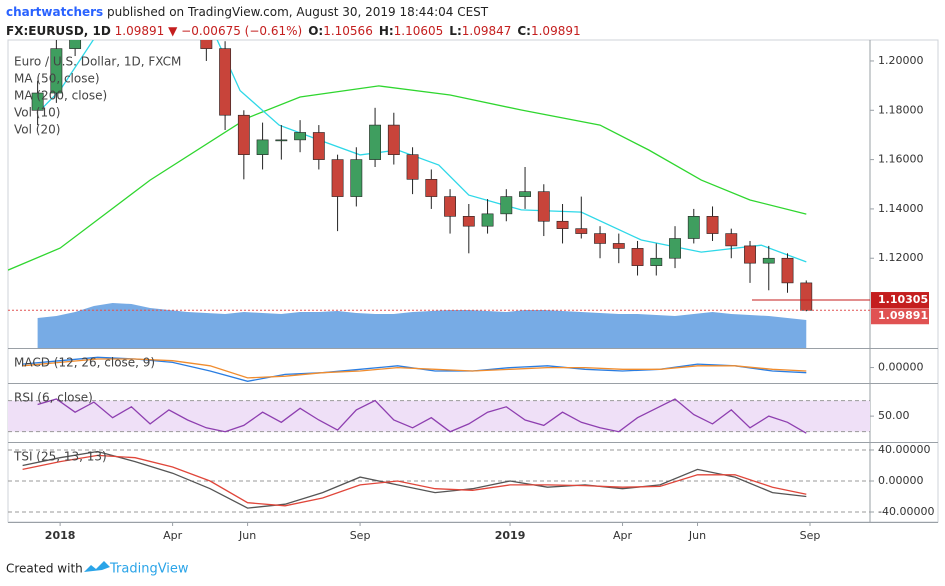 Image resolution: width=945 pixels, height=586 pixels. Describe the element at coordinates (315, 31) in the screenshot. I see `ohlc-label: O:` at that location.